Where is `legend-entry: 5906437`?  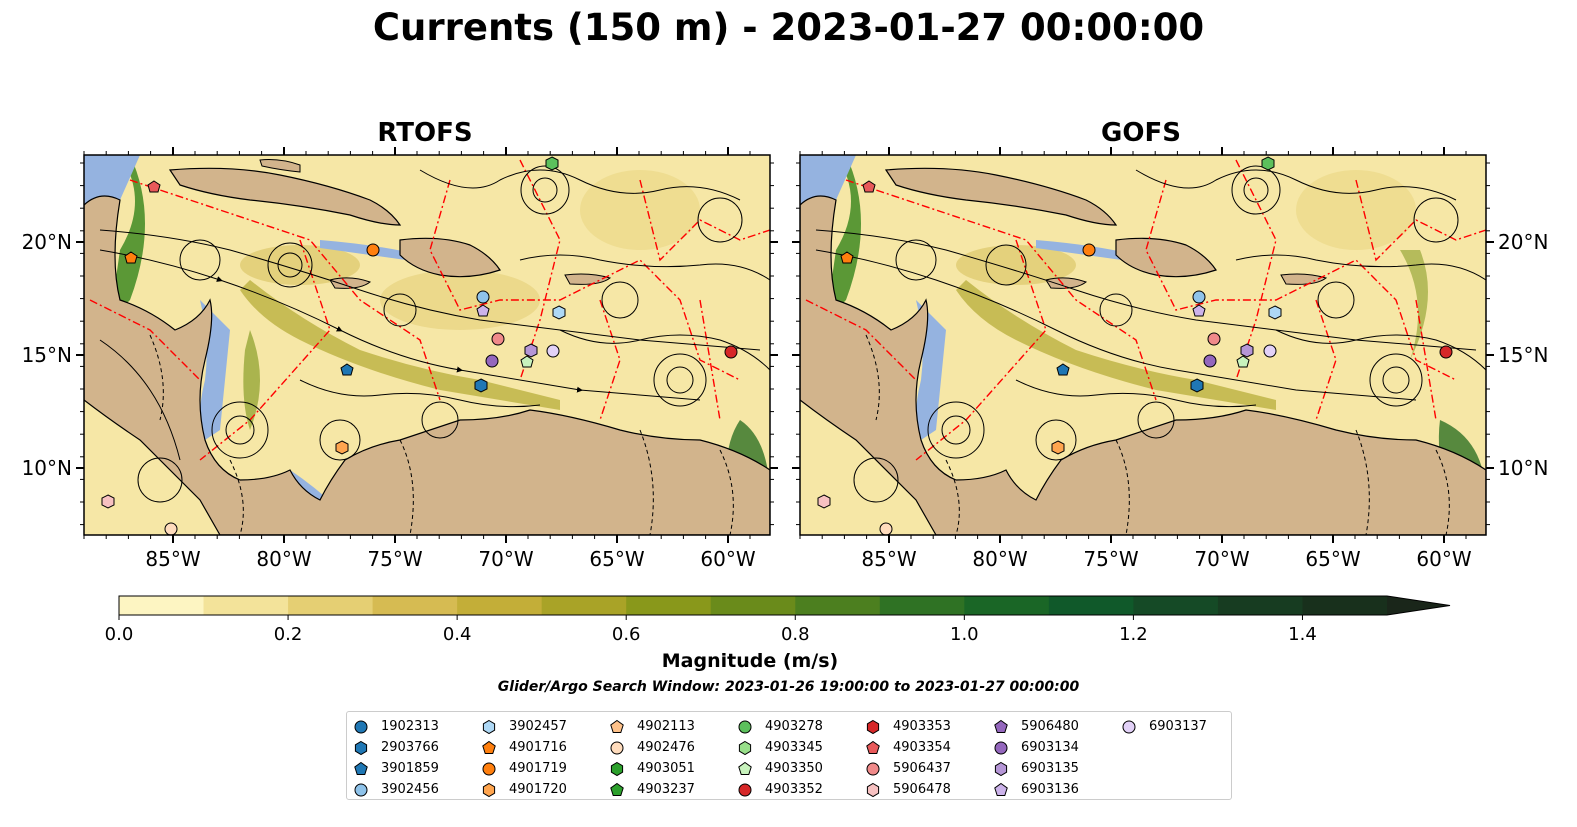 legend-entry: 5906437 is located at coordinates (929, 768).